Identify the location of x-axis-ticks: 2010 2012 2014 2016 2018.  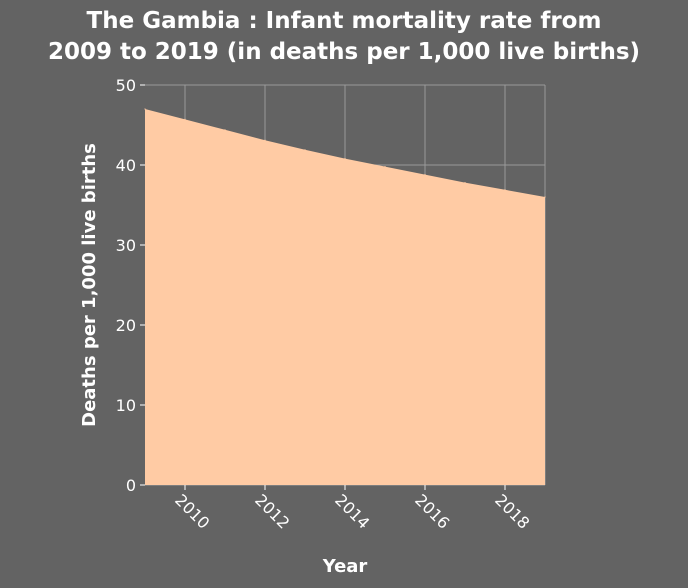
(352, 509).